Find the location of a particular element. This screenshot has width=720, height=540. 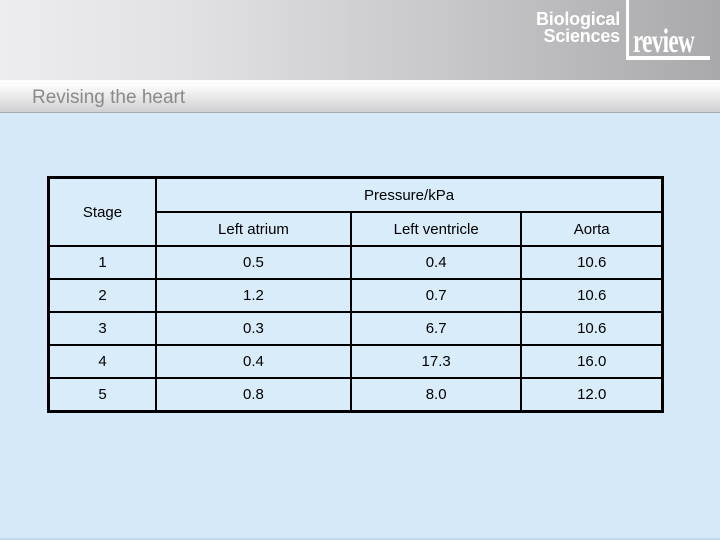

logo-line-sciences: Sciences is located at coordinates (582, 36).